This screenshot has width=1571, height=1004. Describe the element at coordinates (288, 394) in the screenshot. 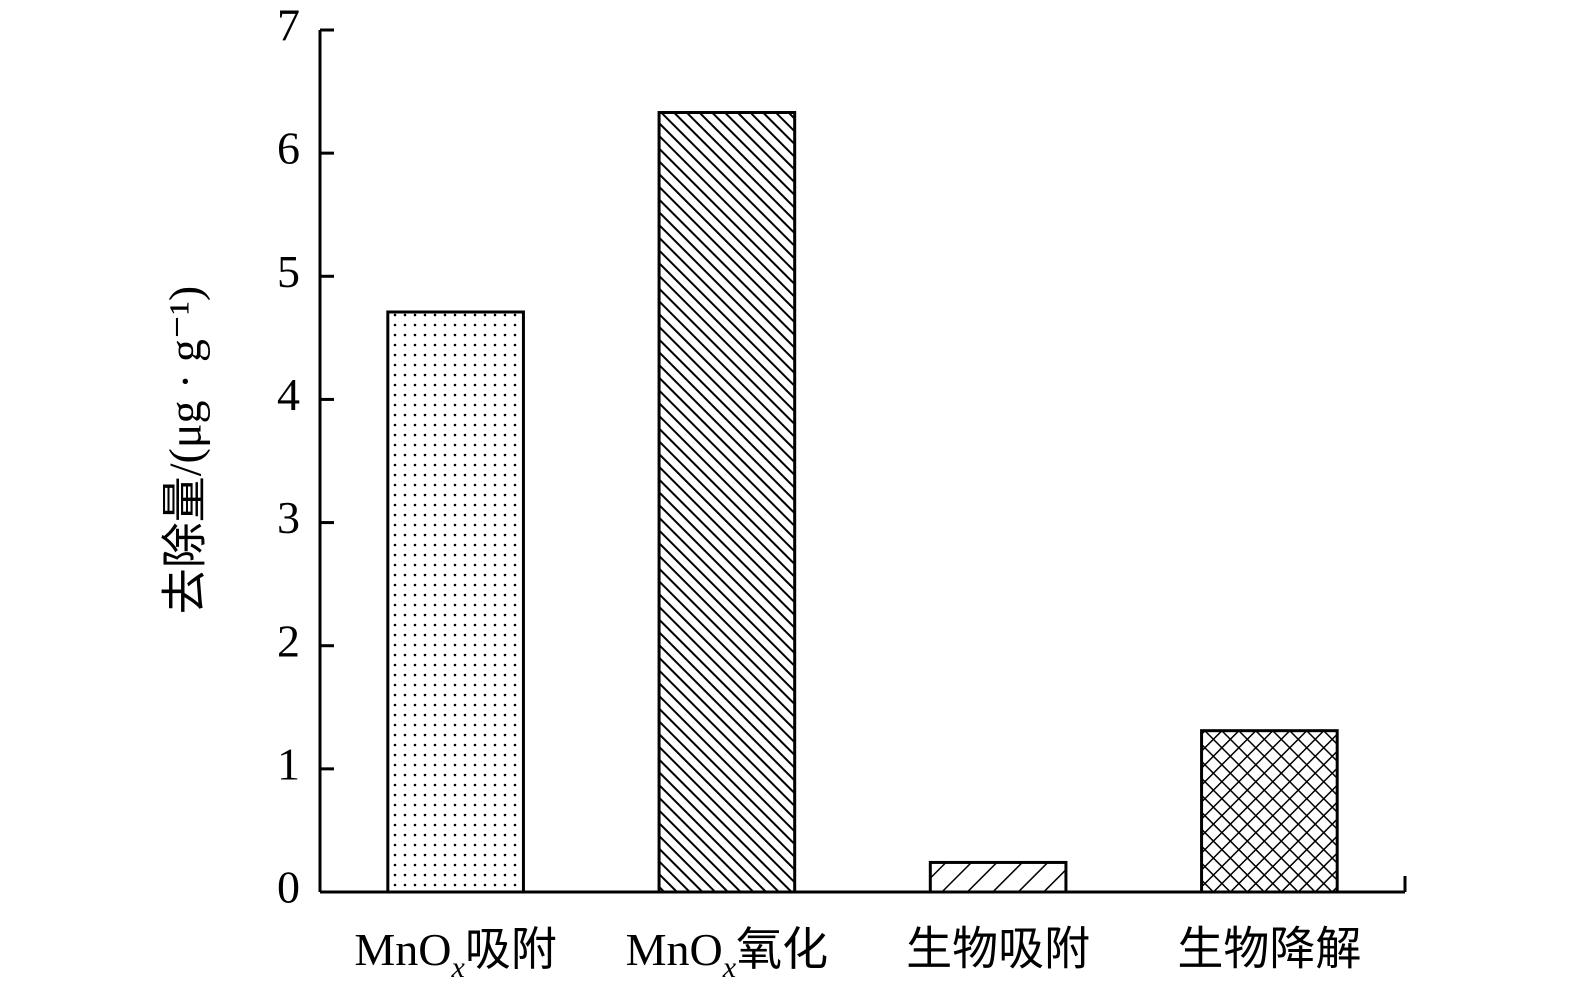

I see `y-tick-label: 4` at that location.